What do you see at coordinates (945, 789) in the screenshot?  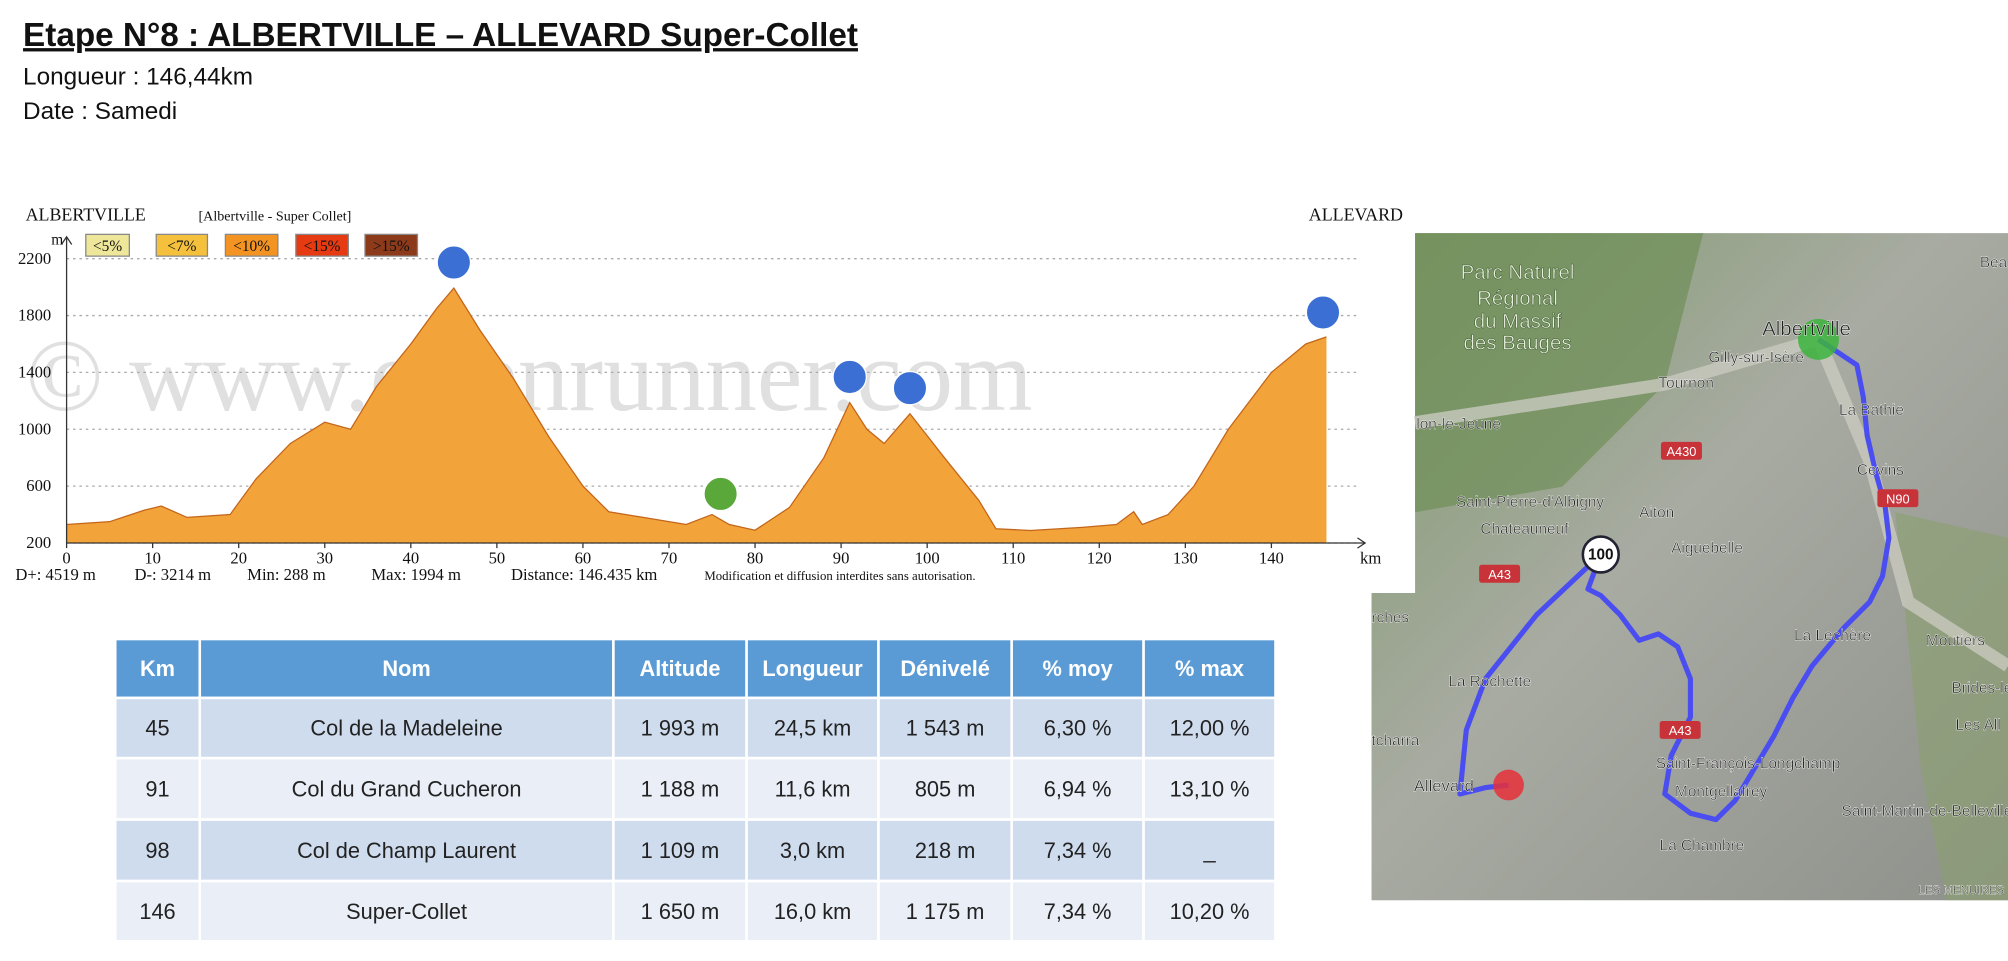 I see `cell-text: 805 m` at bounding box center [945, 789].